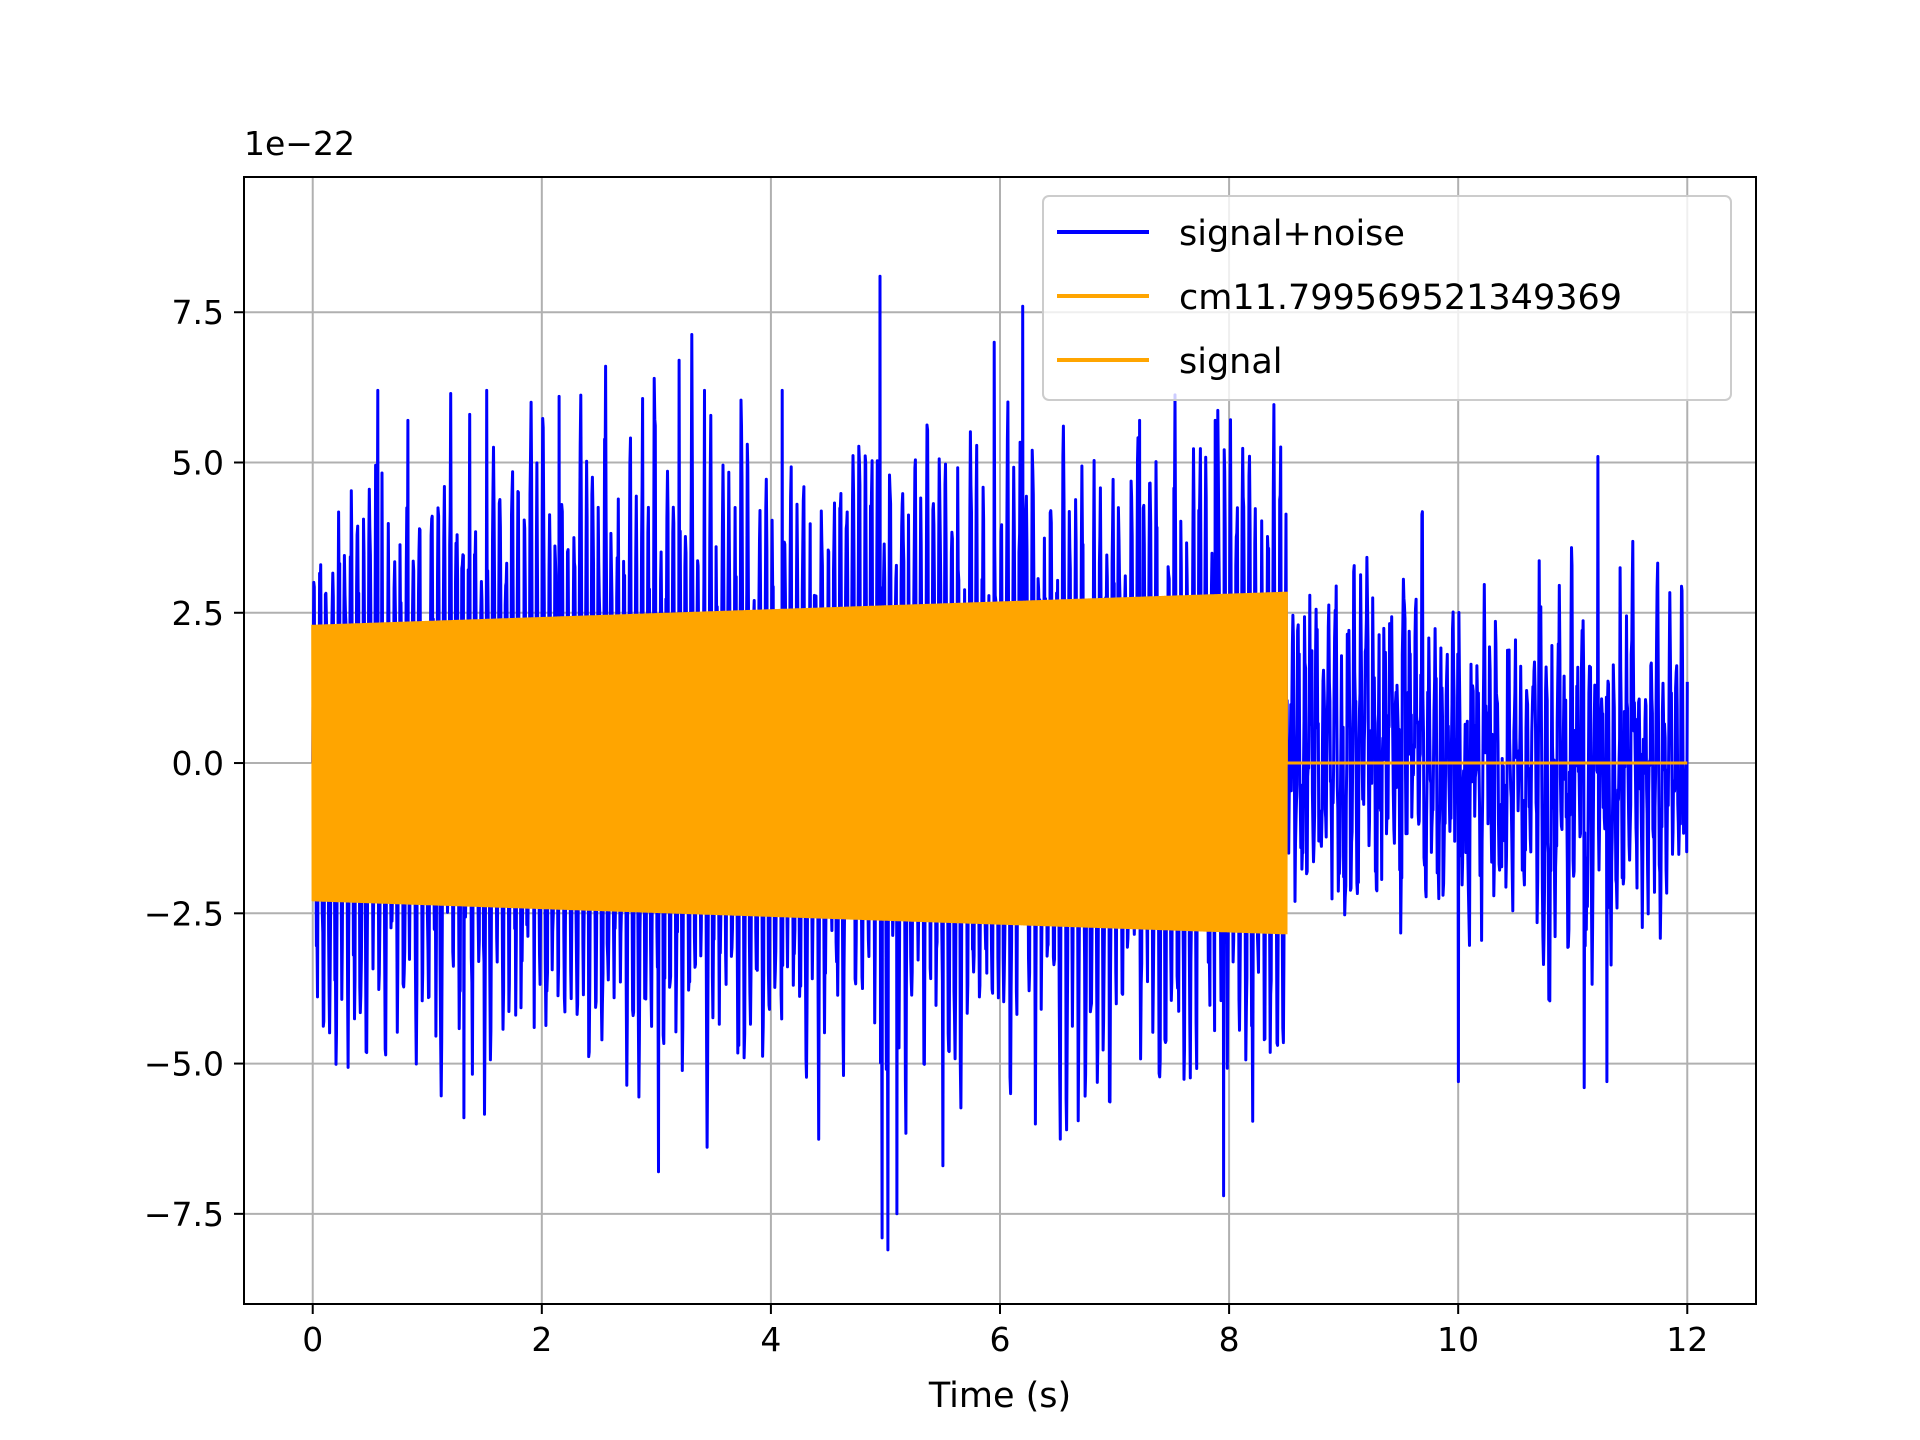 The width and height of the screenshot is (1920, 1440). Describe the element at coordinates (770, 1339) in the screenshot. I see `x-tick-label: 4` at that location.